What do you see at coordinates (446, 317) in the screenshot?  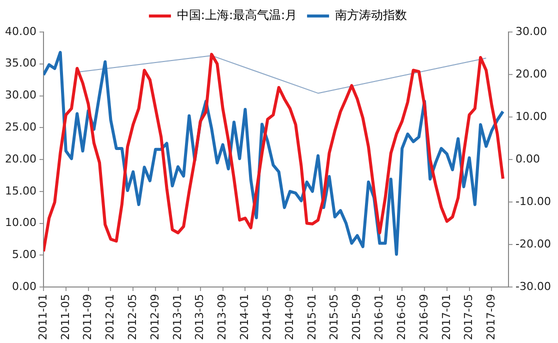 I see `x-tick-label: 2017-01` at bounding box center [446, 317].